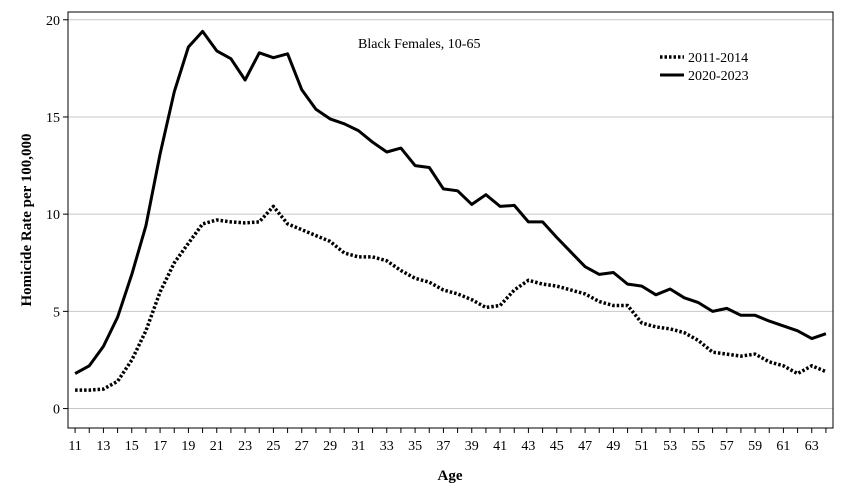  What do you see at coordinates (74, 446) in the screenshot?
I see `x-tick-label: 11` at bounding box center [74, 446].